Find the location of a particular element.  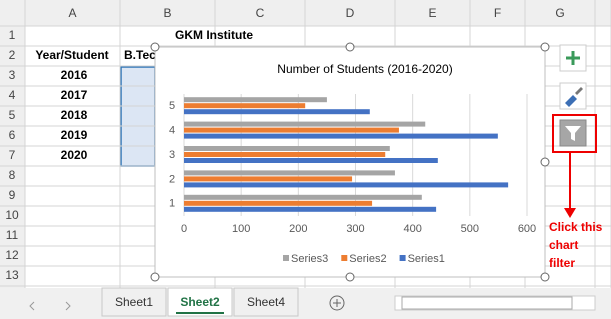

y-tick-label: 3 is located at coordinates (172, 155).